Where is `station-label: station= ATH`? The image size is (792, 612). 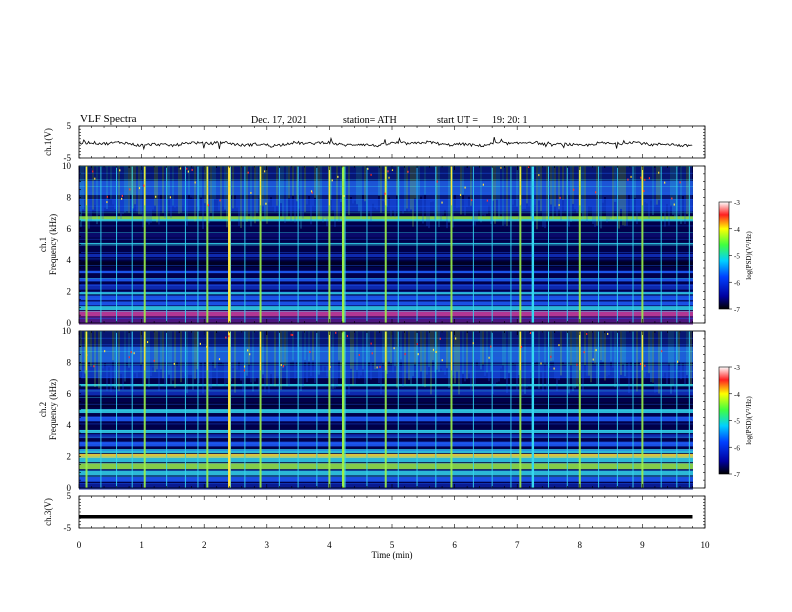 station-label: station= ATH is located at coordinates (370, 120).